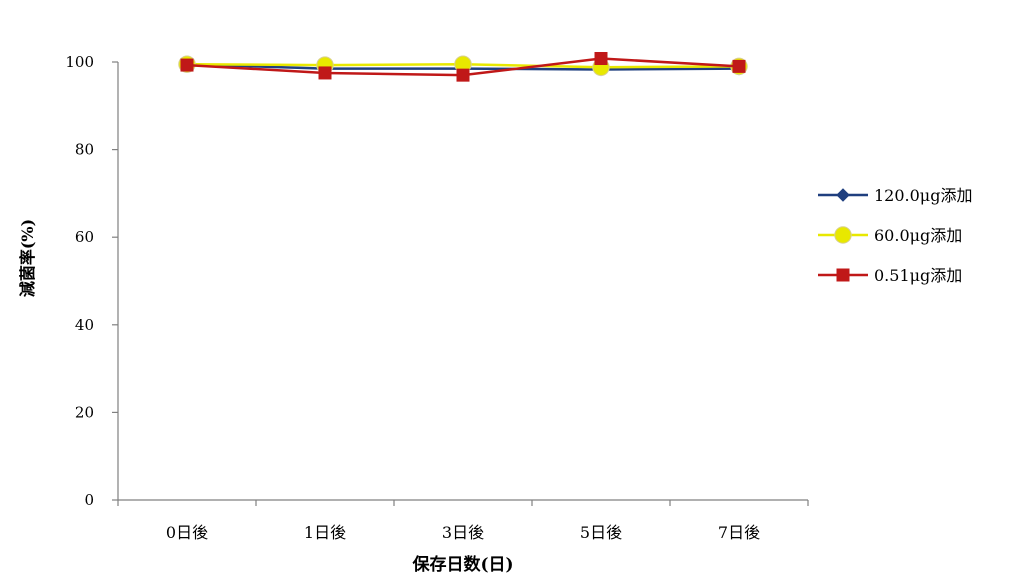 The width and height of the screenshot is (1022, 580). Describe the element at coordinates (325, 532) in the screenshot. I see `x-tick-label: 1日後` at that location.